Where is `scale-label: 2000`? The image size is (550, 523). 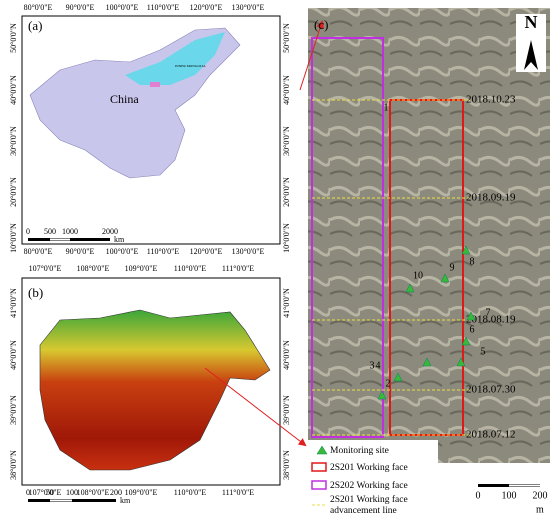 scale-label: 2000 is located at coordinates (110, 231).